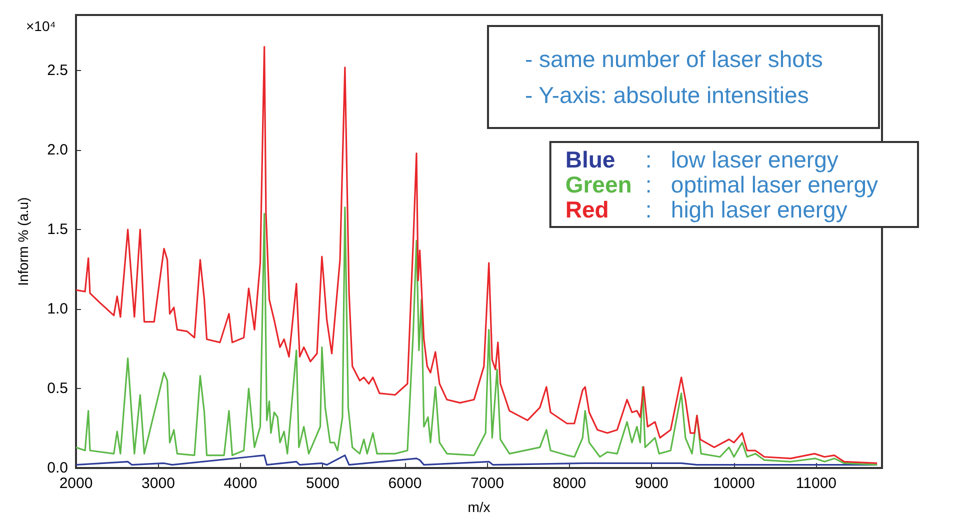 This screenshot has height=526, width=956. Describe the element at coordinates (701, 159) in the screenshot. I see `text: Blue : low laser energy` at that location.